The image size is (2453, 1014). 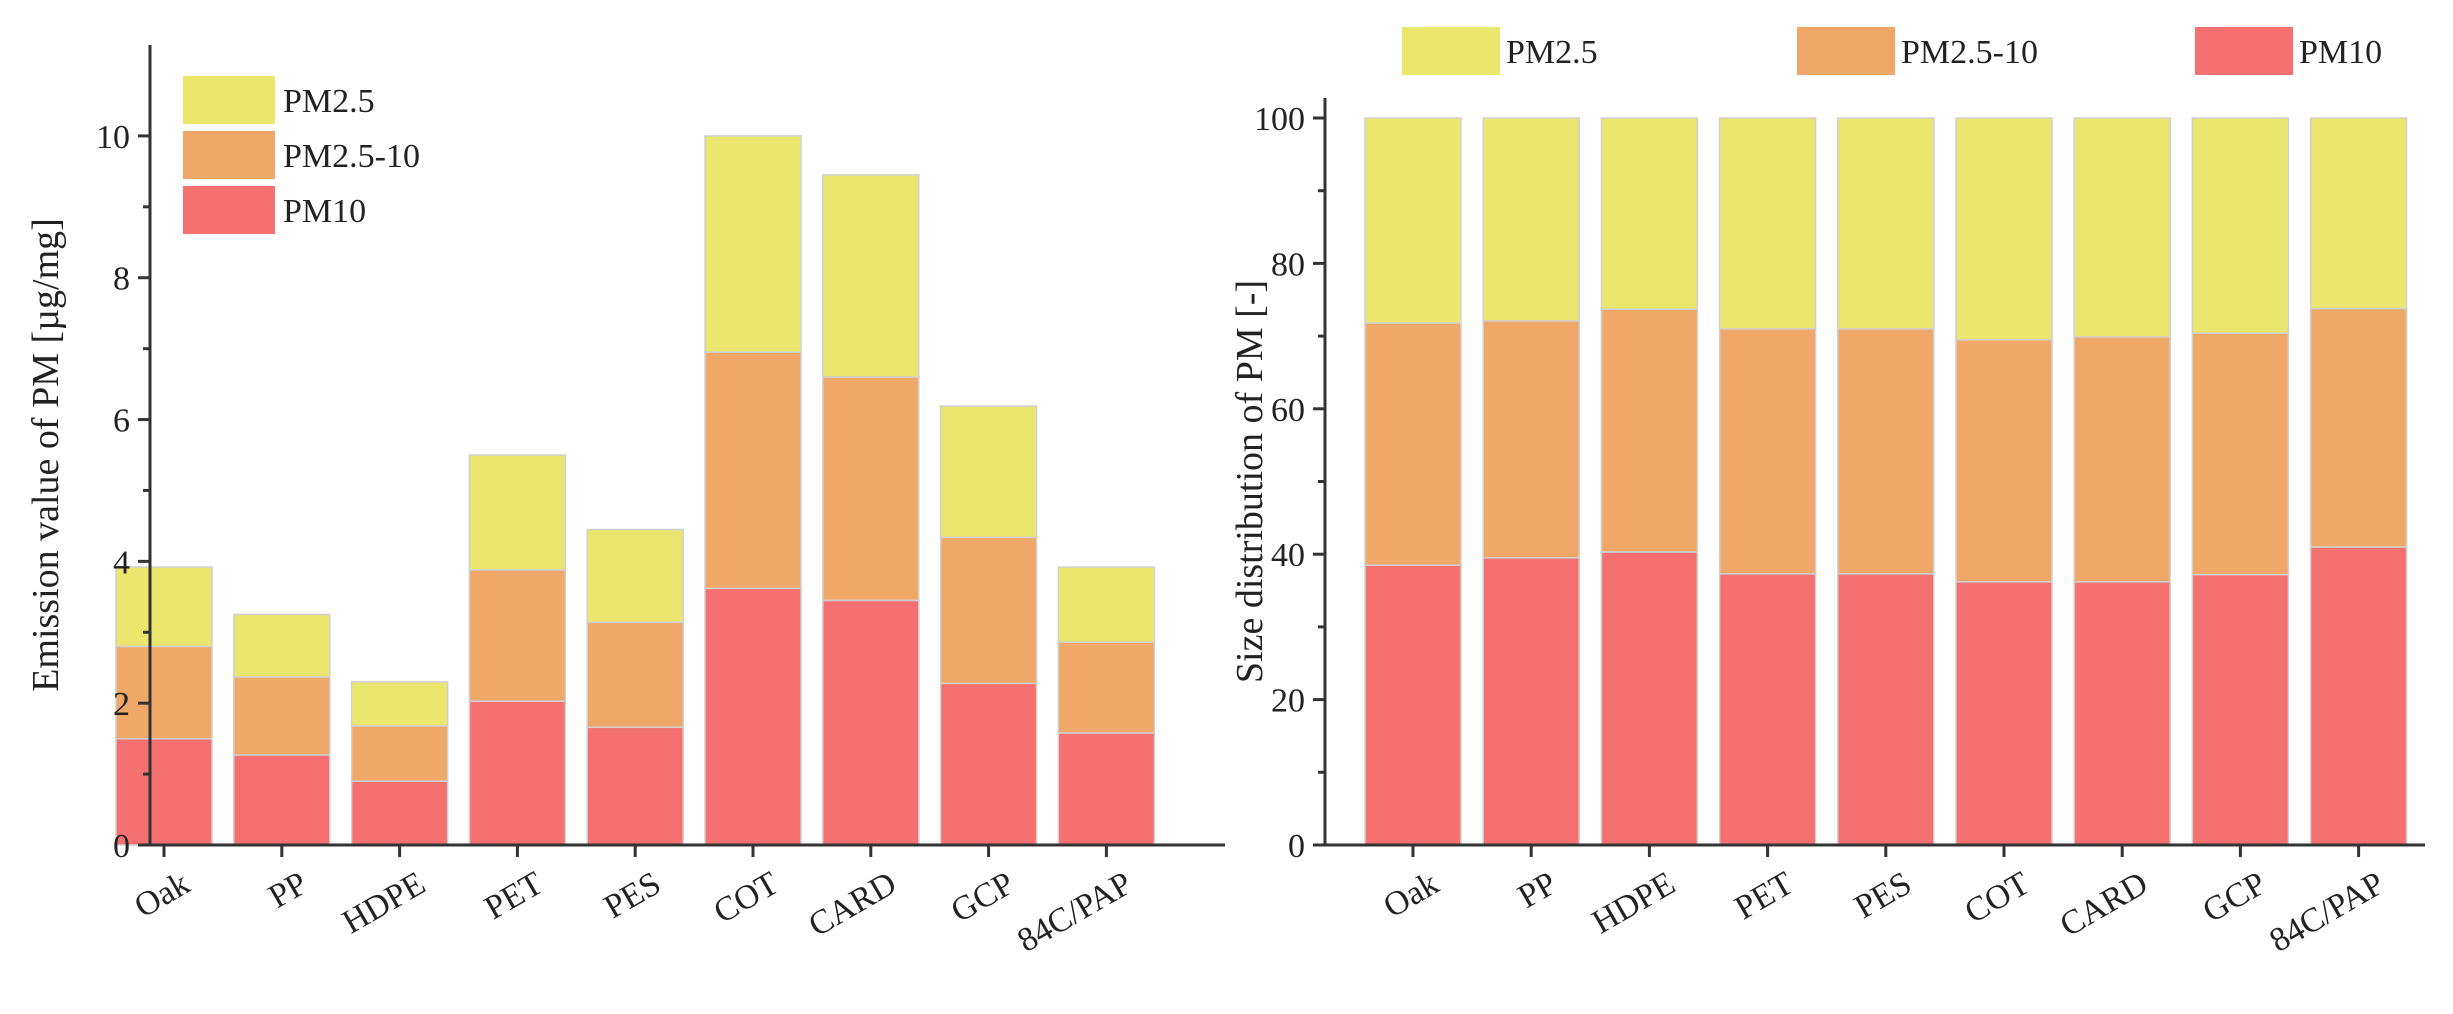 What do you see at coordinates (121, 279) in the screenshot?
I see `y-tick-label: 8` at bounding box center [121, 279].